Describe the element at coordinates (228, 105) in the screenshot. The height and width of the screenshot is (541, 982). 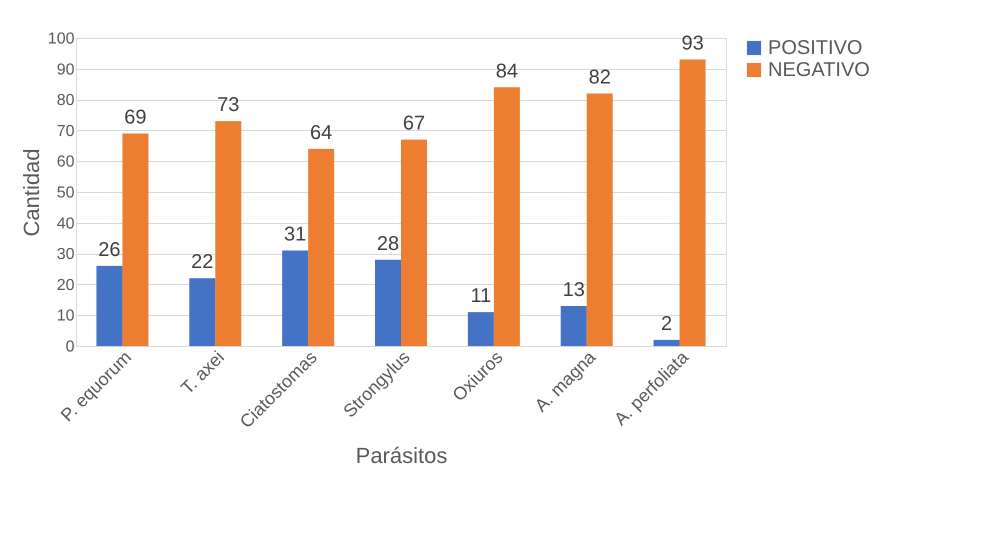
I see `data-label: 73` at that location.